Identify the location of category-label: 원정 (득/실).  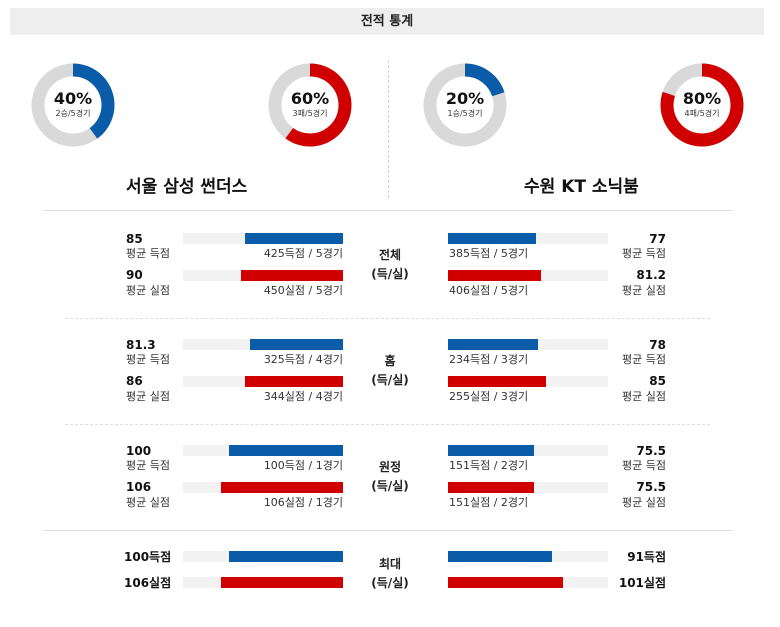
(390, 477).